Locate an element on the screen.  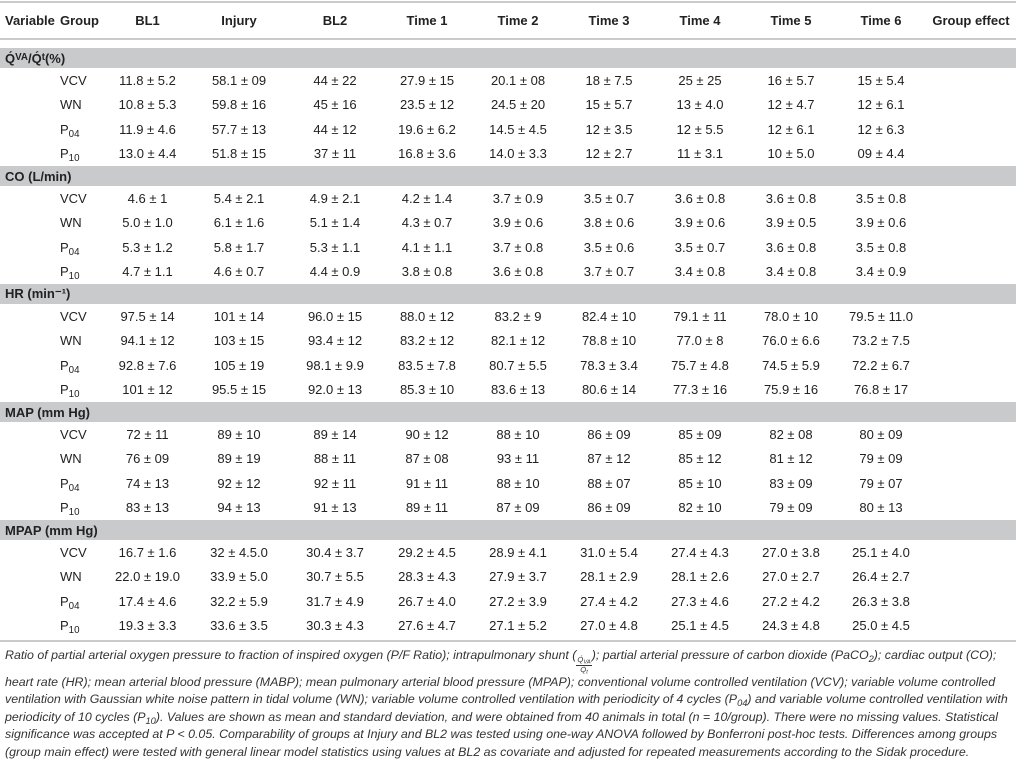
text-segment: ); cardiac output (CO); is located at coordinates (935, 655).